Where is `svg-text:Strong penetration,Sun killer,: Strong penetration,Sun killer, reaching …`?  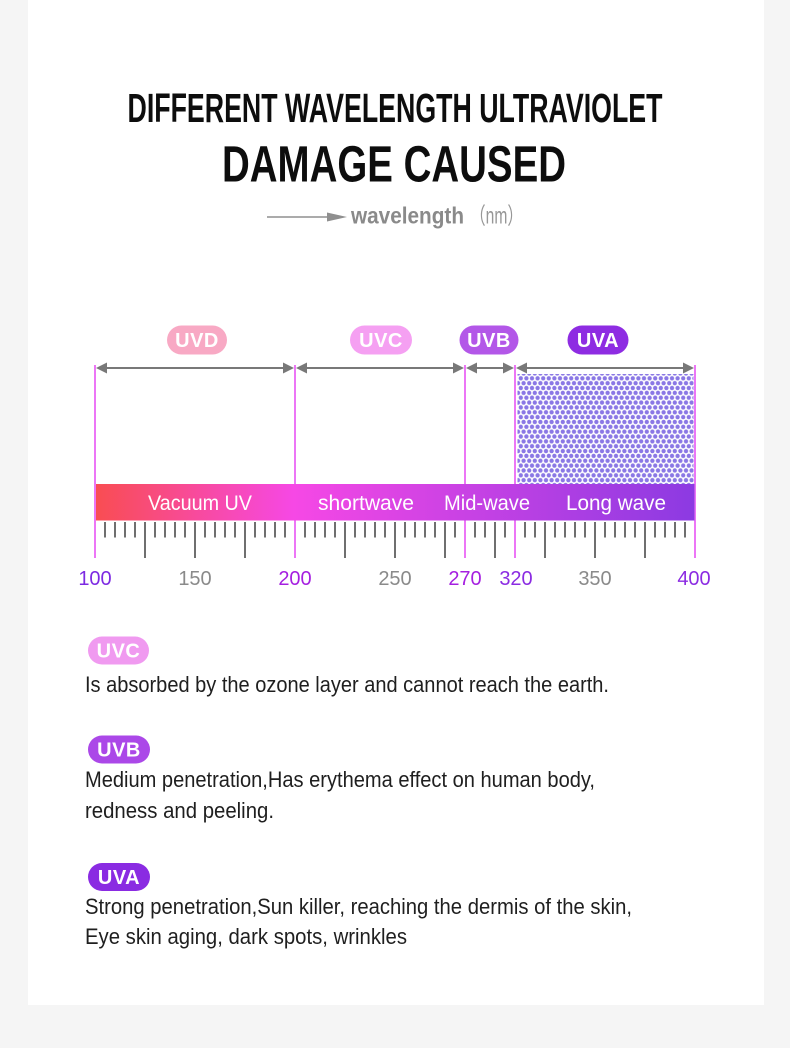
svg-text:Strong penetration,Sun killer,: Strong penetration,Sun killer, reaching … is located at coordinates (358, 906).